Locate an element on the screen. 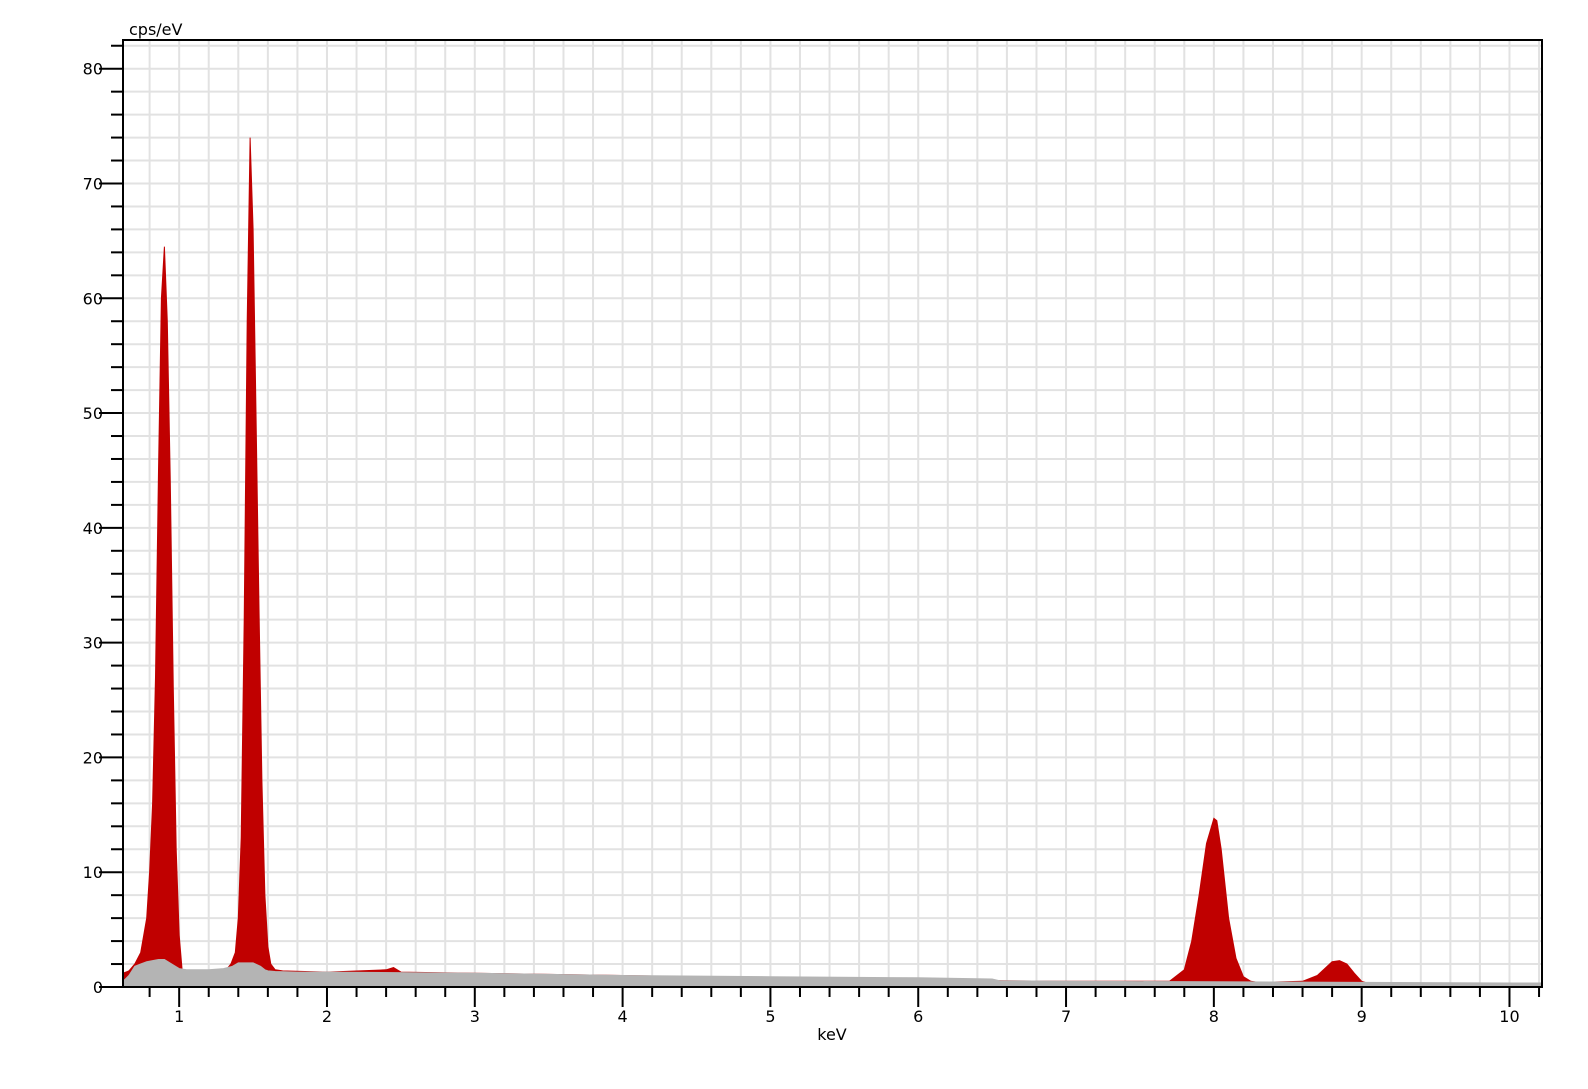  x-tick-label: 4 is located at coordinates (623, 1016).